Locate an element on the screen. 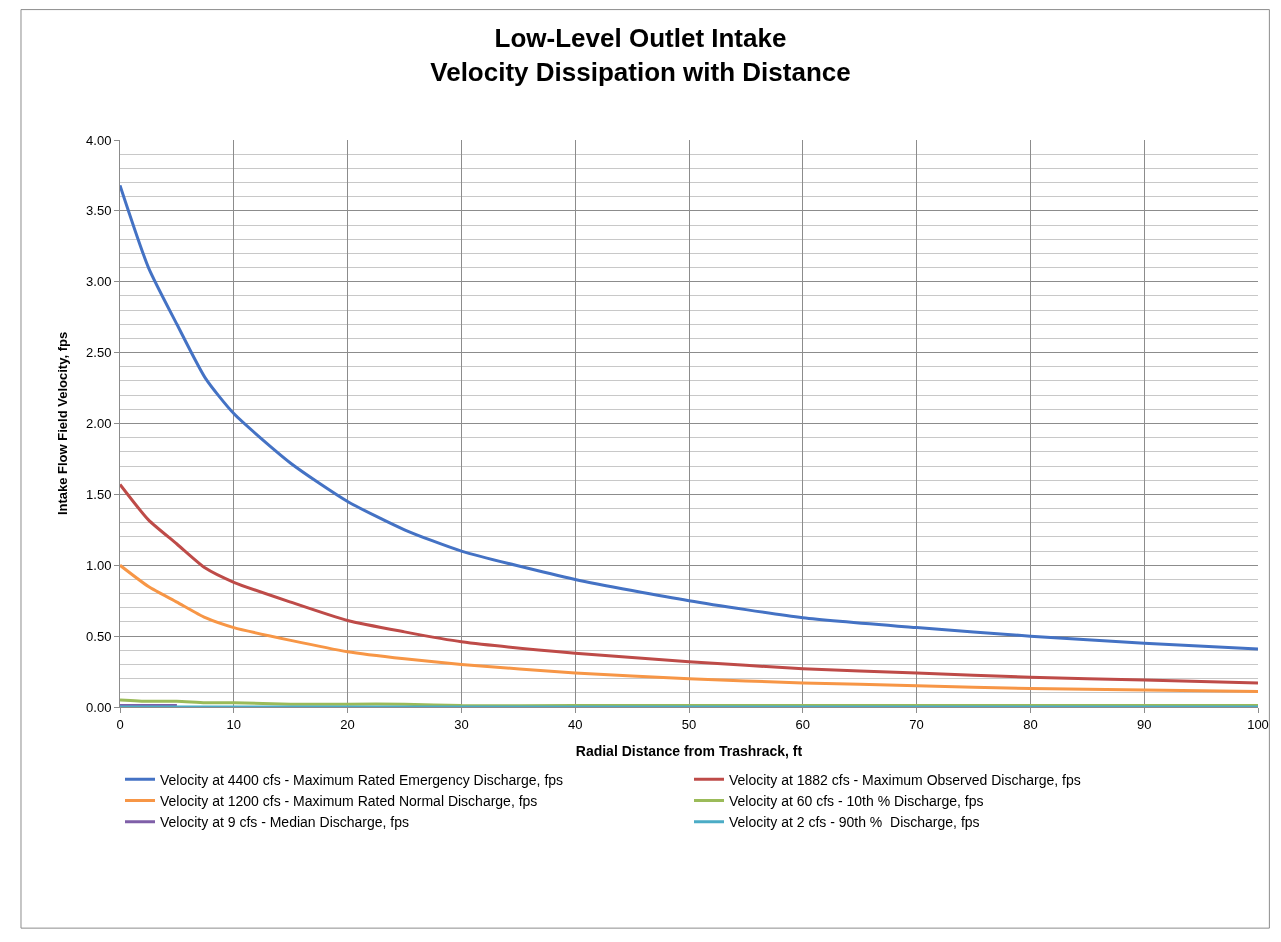 The width and height of the screenshot is (1281, 942). legend-label: Velocity at 4400 cfs - Maximum Rated Emergency Discharge, fps is located at coordinates (362, 779).